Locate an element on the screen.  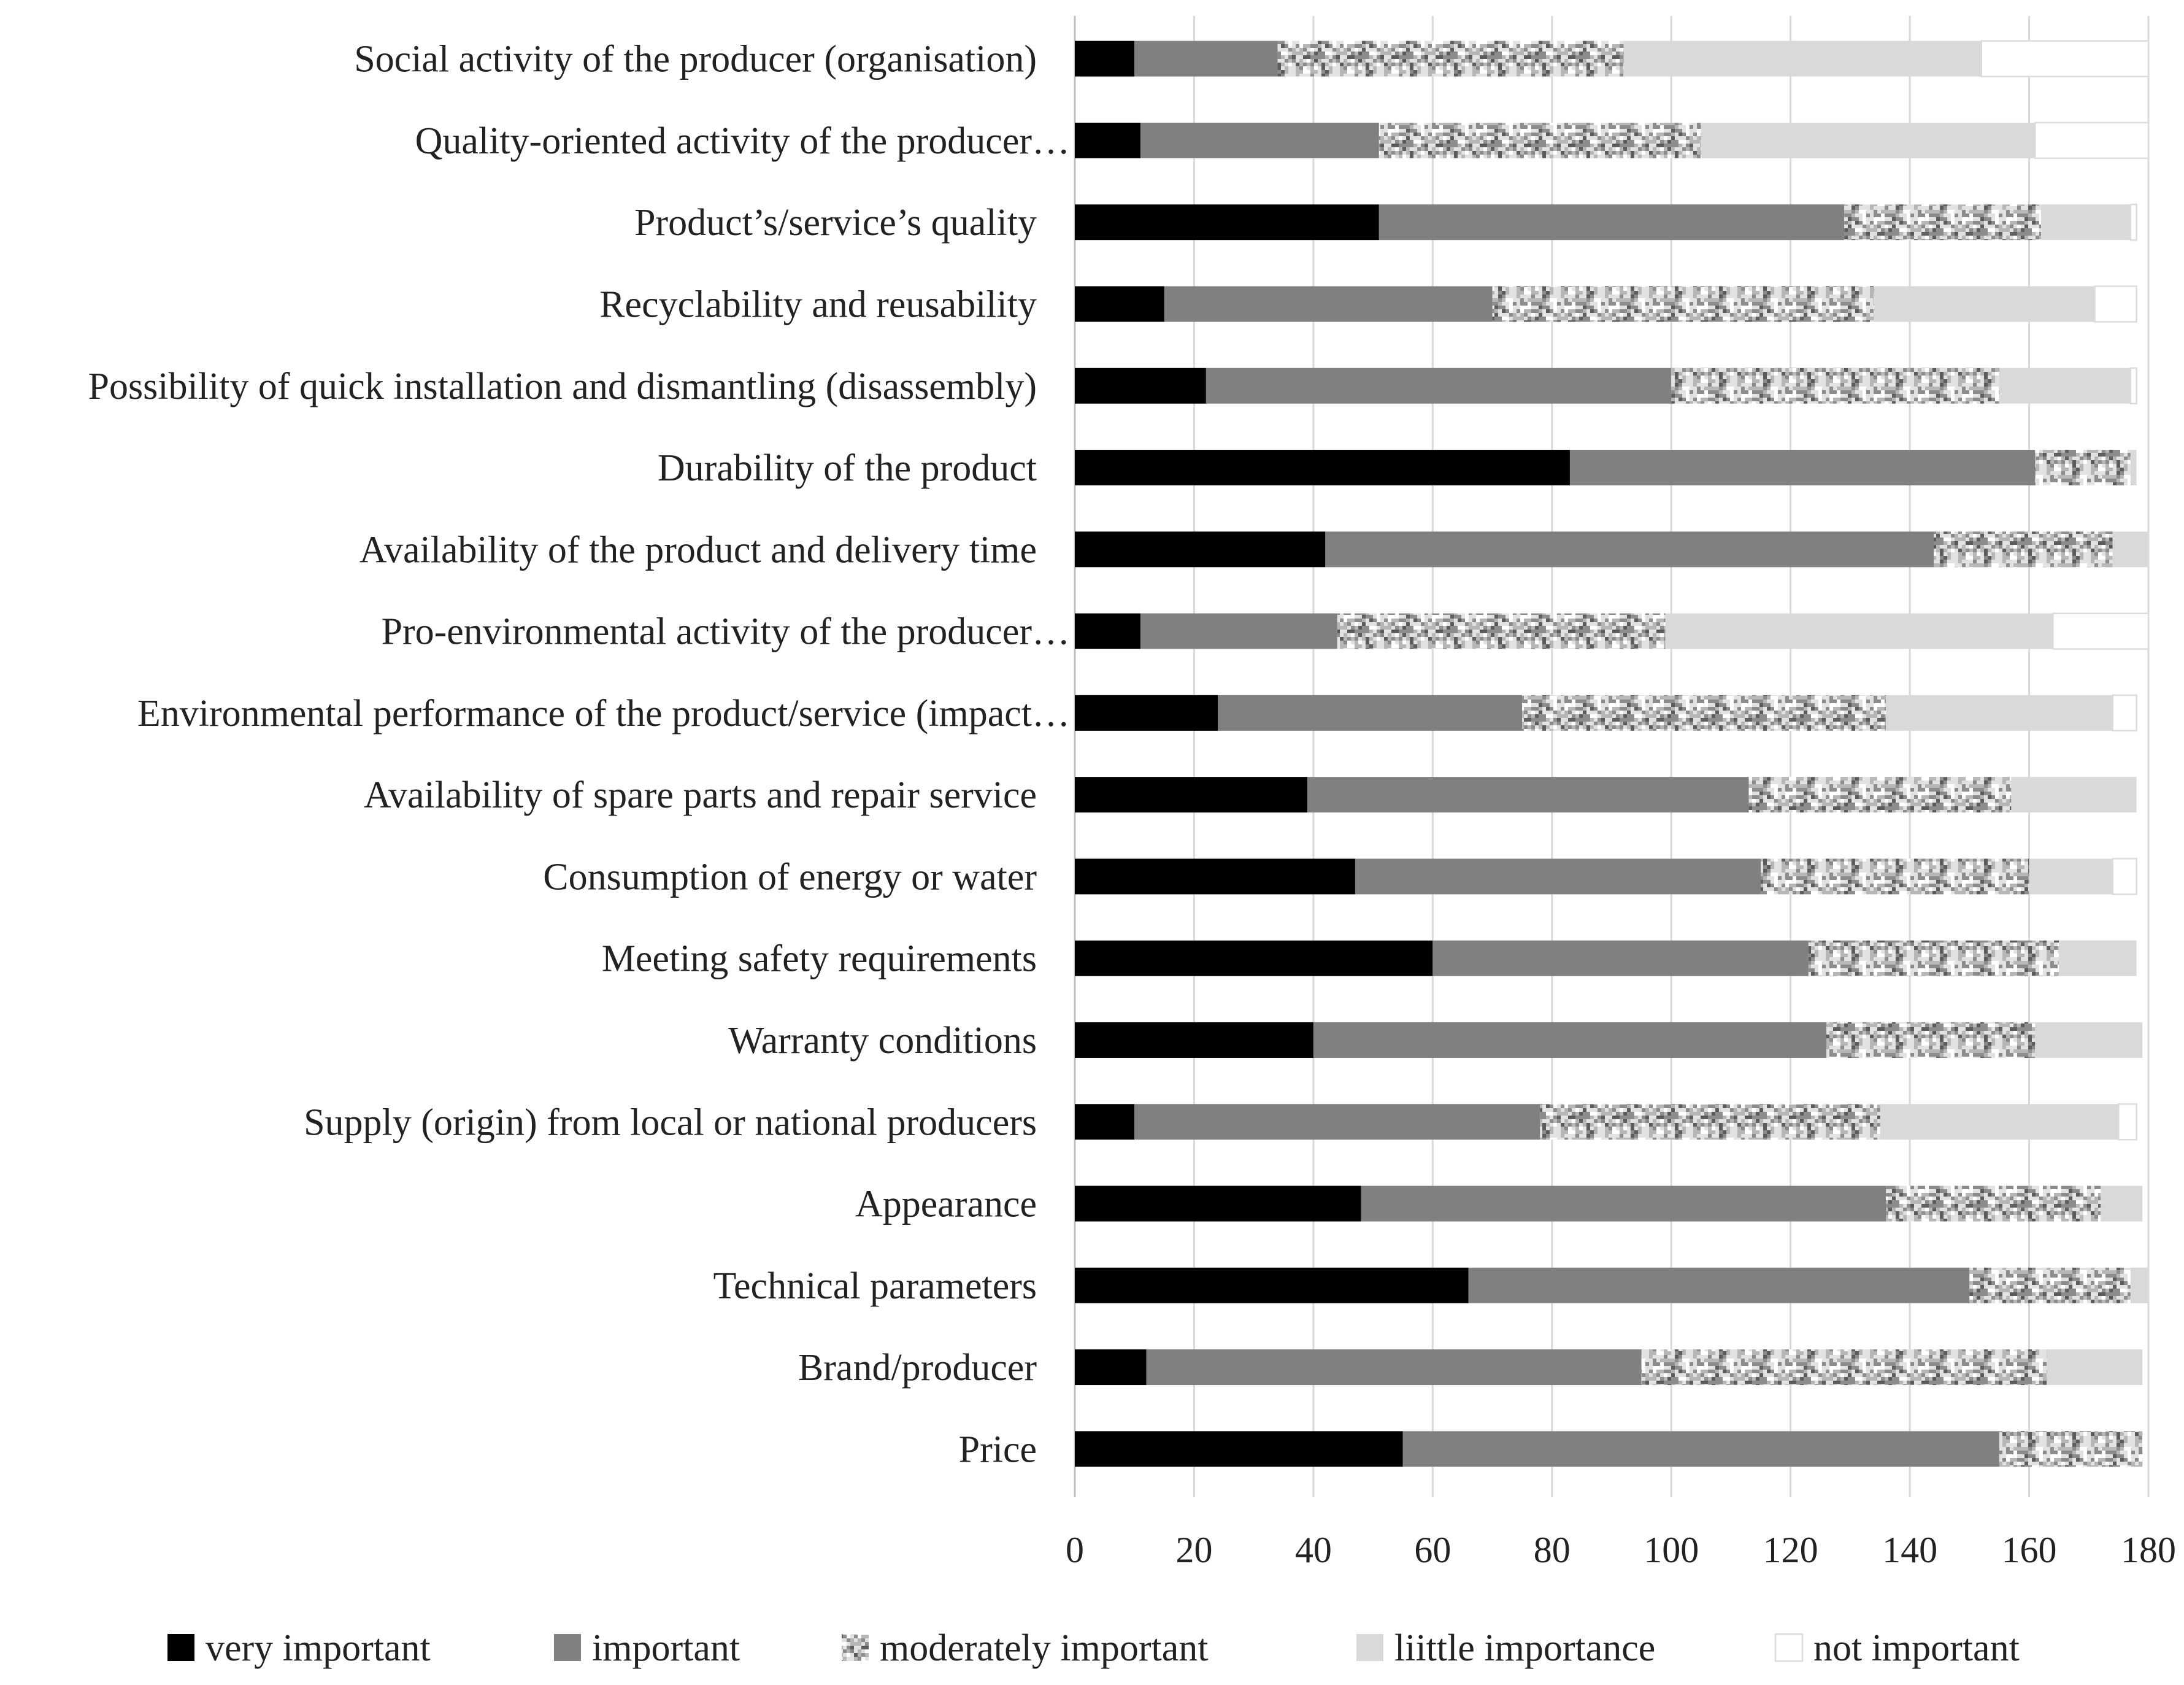
x-tick-label: 100 is located at coordinates (1671, 1550).